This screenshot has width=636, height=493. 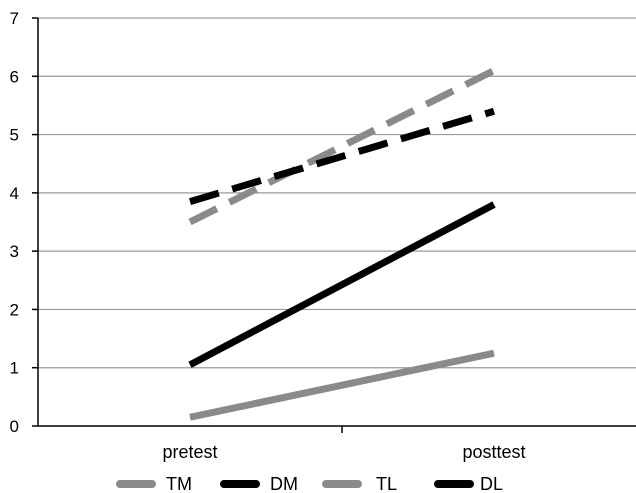 I want to click on legend-label: DL, so click(x=491, y=483).